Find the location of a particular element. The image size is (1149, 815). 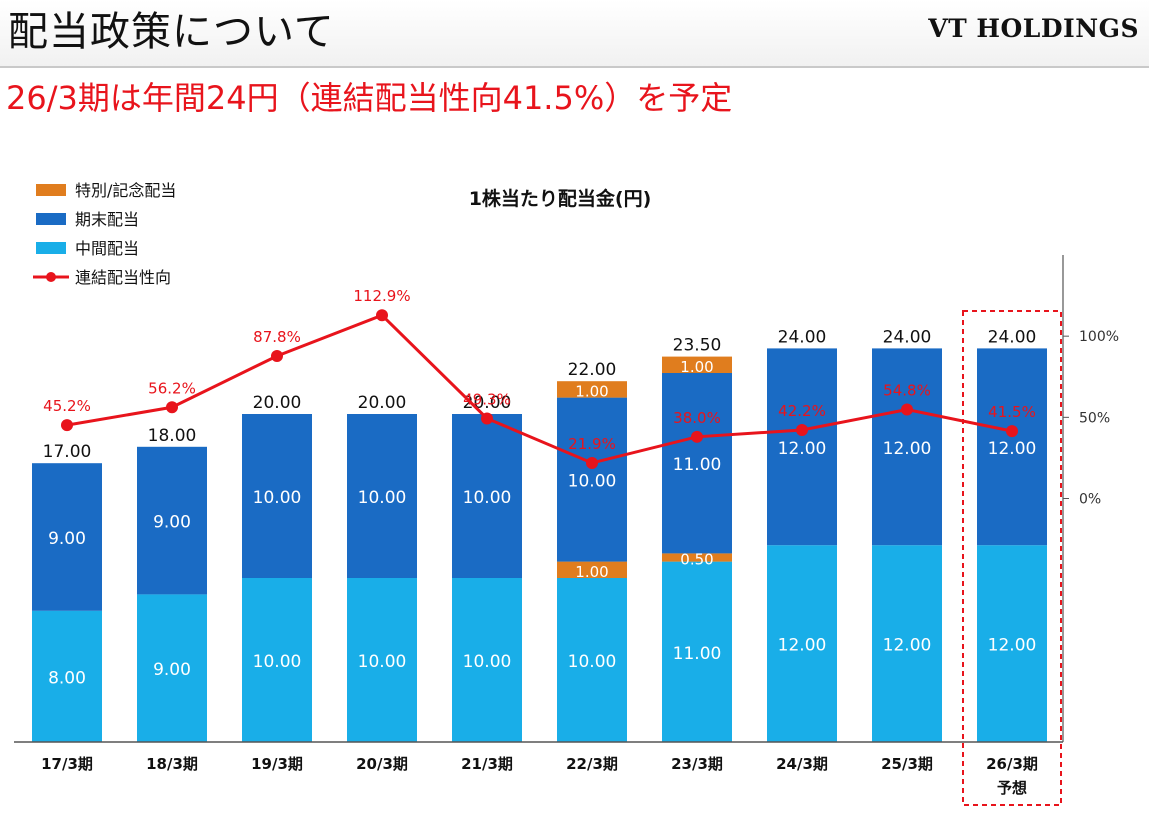

bar-total-label: 18.00 is located at coordinates (172, 436).